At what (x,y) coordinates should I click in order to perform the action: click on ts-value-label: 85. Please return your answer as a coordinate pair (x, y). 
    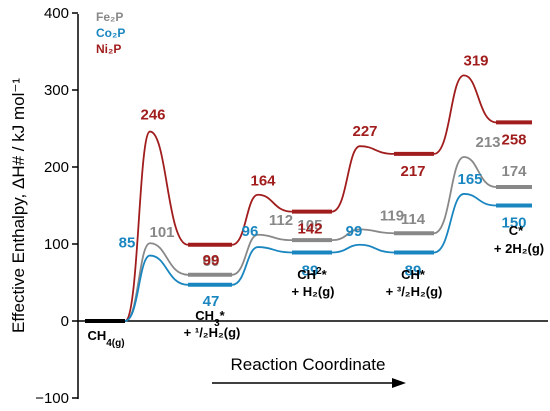
    Looking at the image, I should click on (127, 243).